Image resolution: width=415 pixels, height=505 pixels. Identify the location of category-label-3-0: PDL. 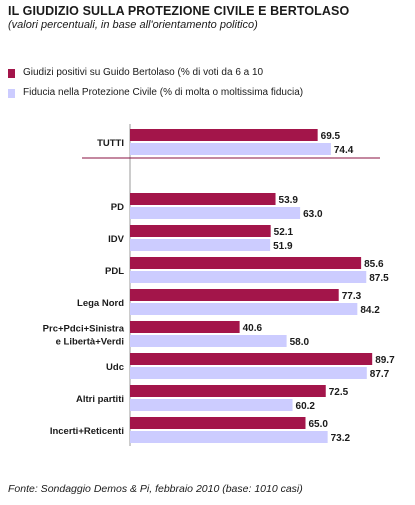
(114, 271).